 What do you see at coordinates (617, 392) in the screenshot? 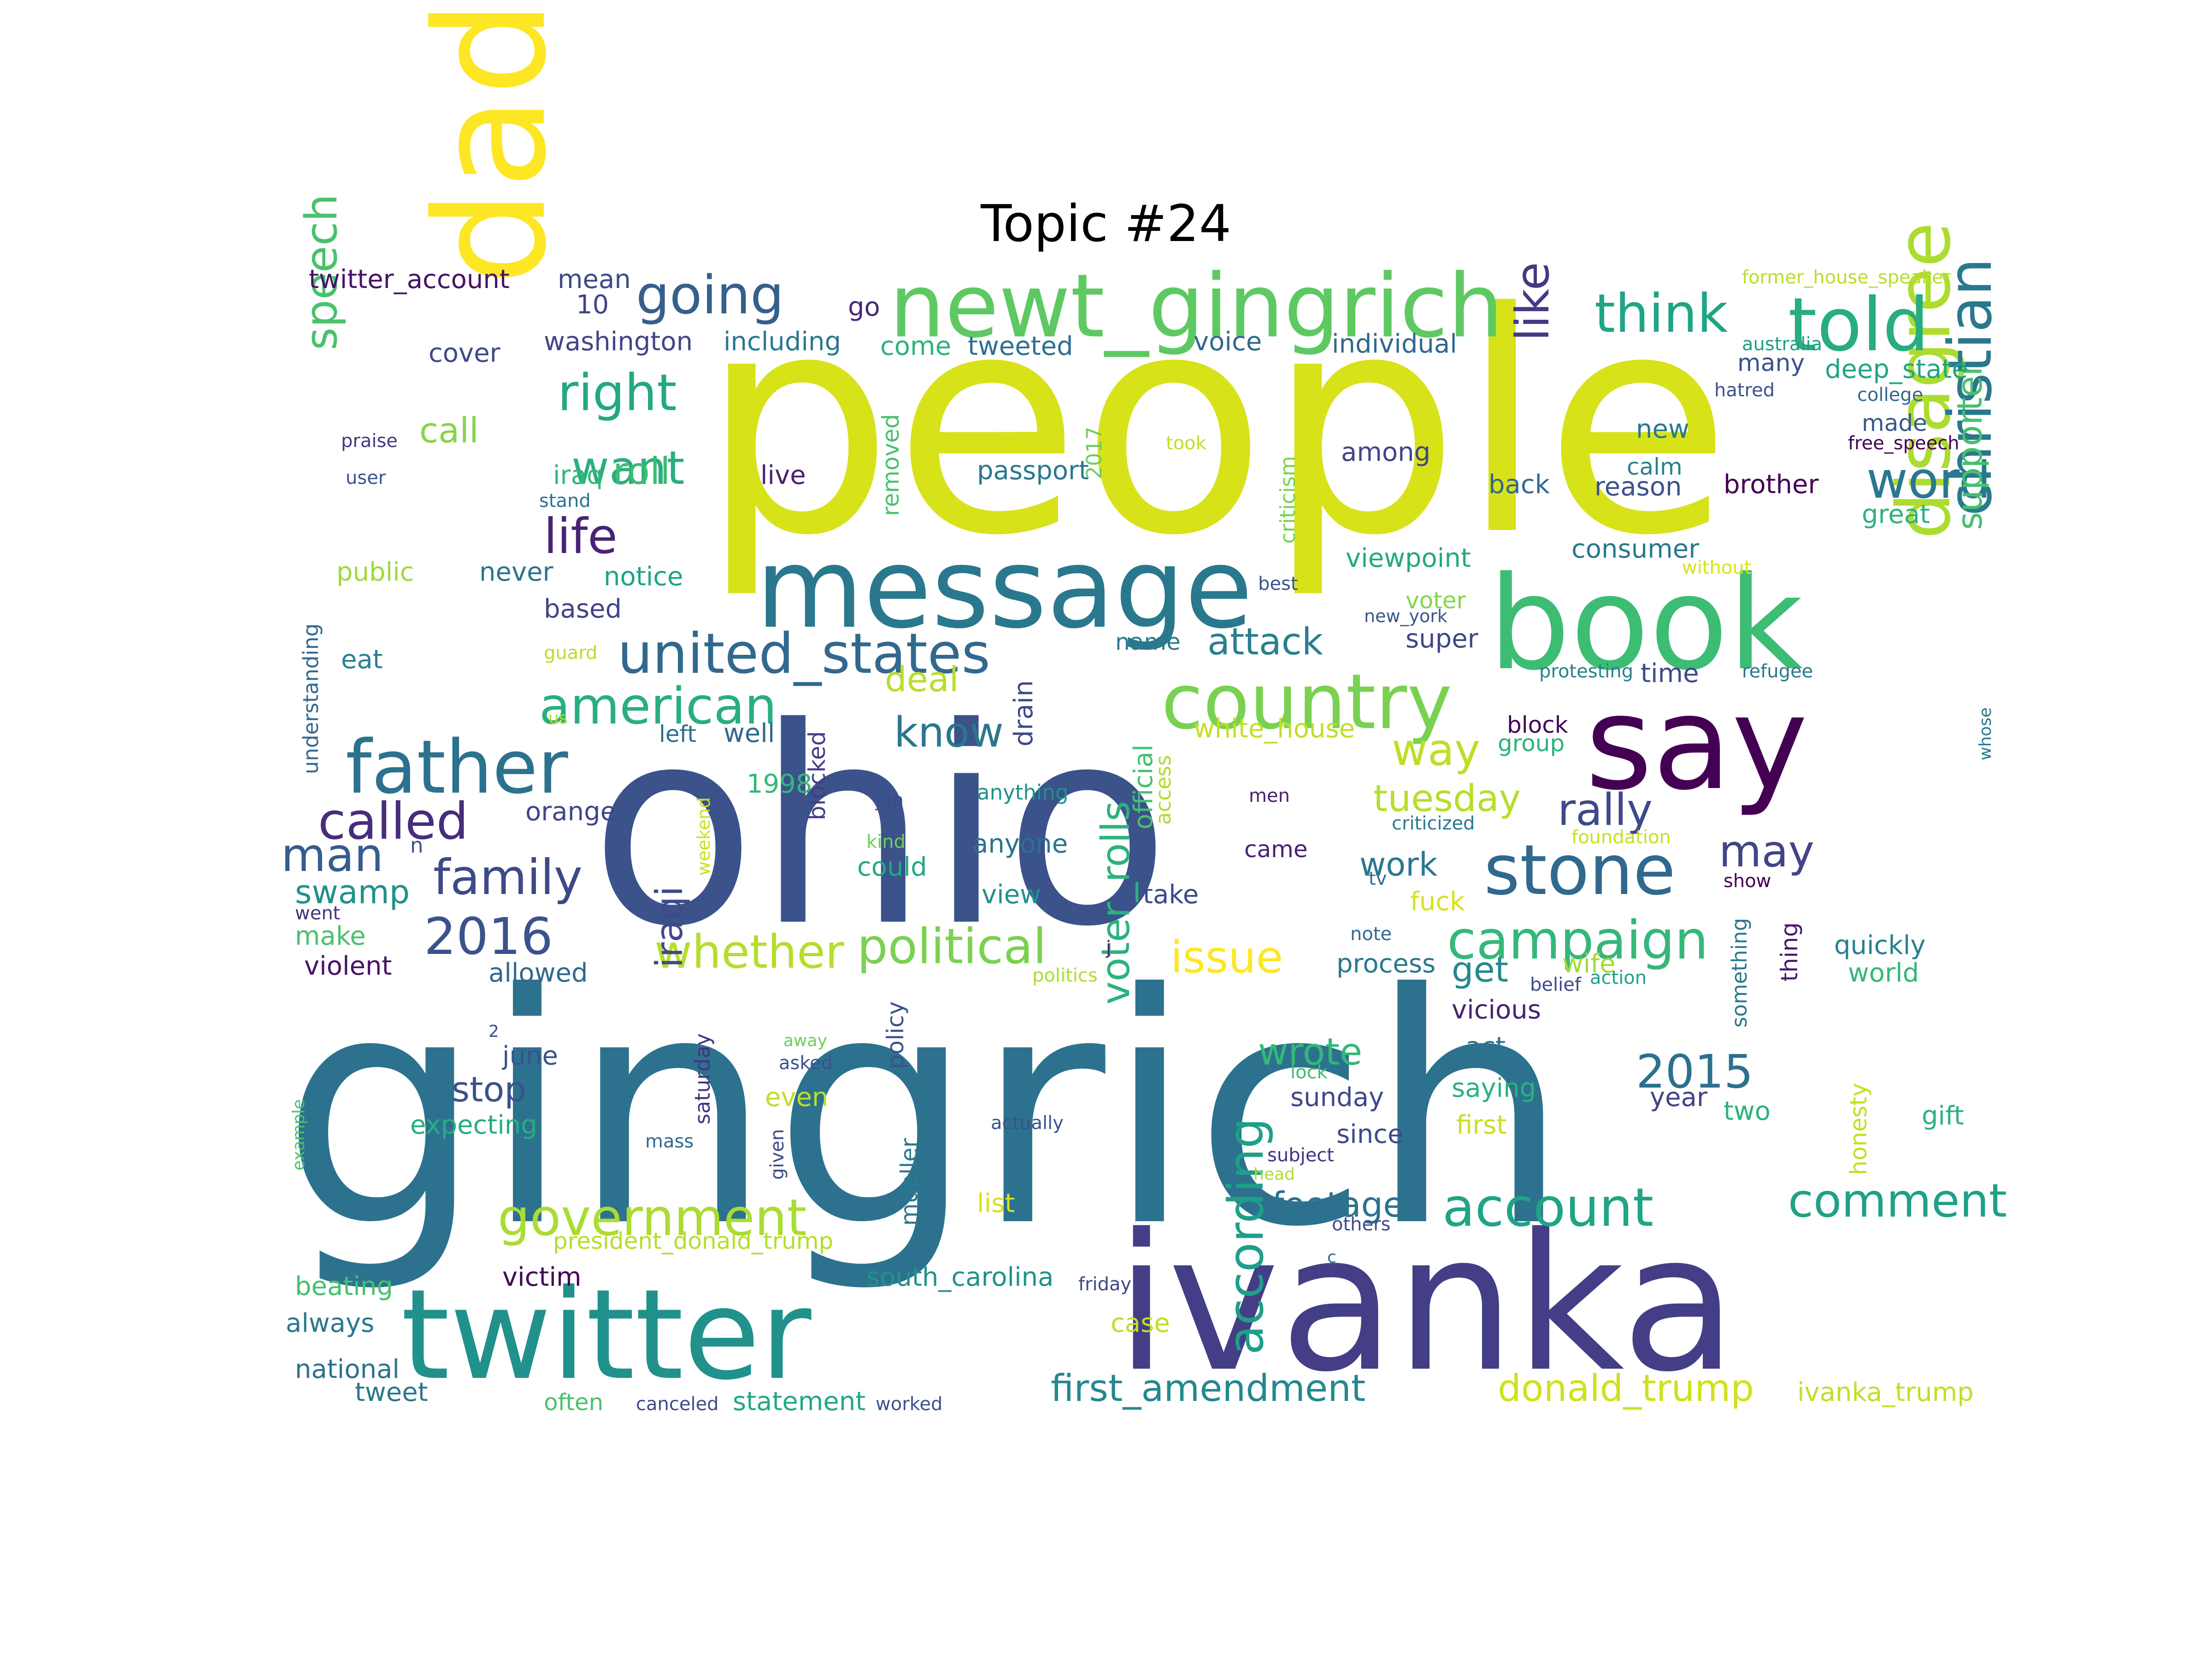
I see `cloud-word-right: right` at bounding box center [617, 392].